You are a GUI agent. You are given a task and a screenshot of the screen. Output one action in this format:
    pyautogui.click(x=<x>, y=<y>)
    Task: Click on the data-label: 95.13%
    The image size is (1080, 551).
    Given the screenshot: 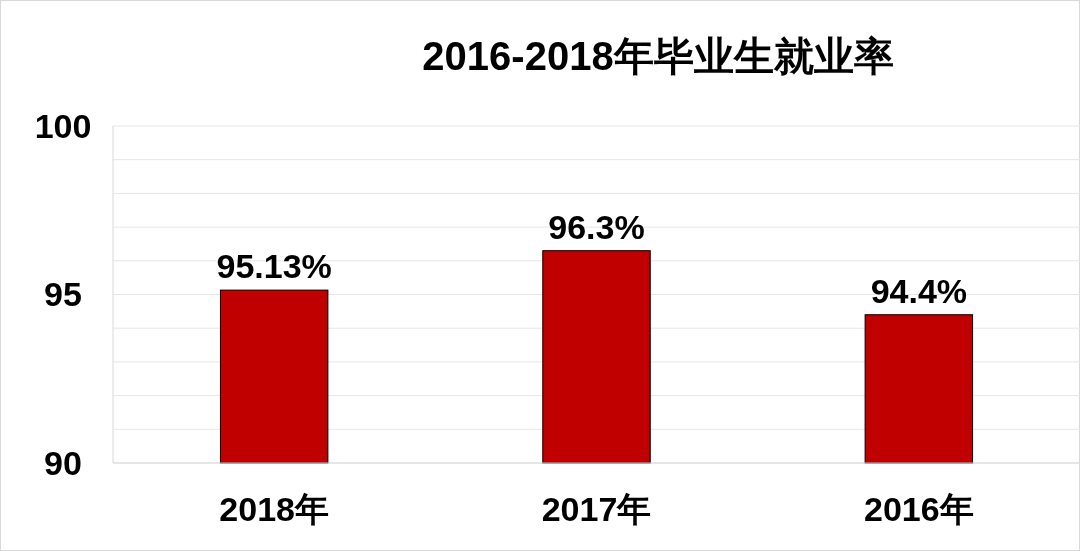 What is the action you would take?
    pyautogui.click(x=274, y=266)
    